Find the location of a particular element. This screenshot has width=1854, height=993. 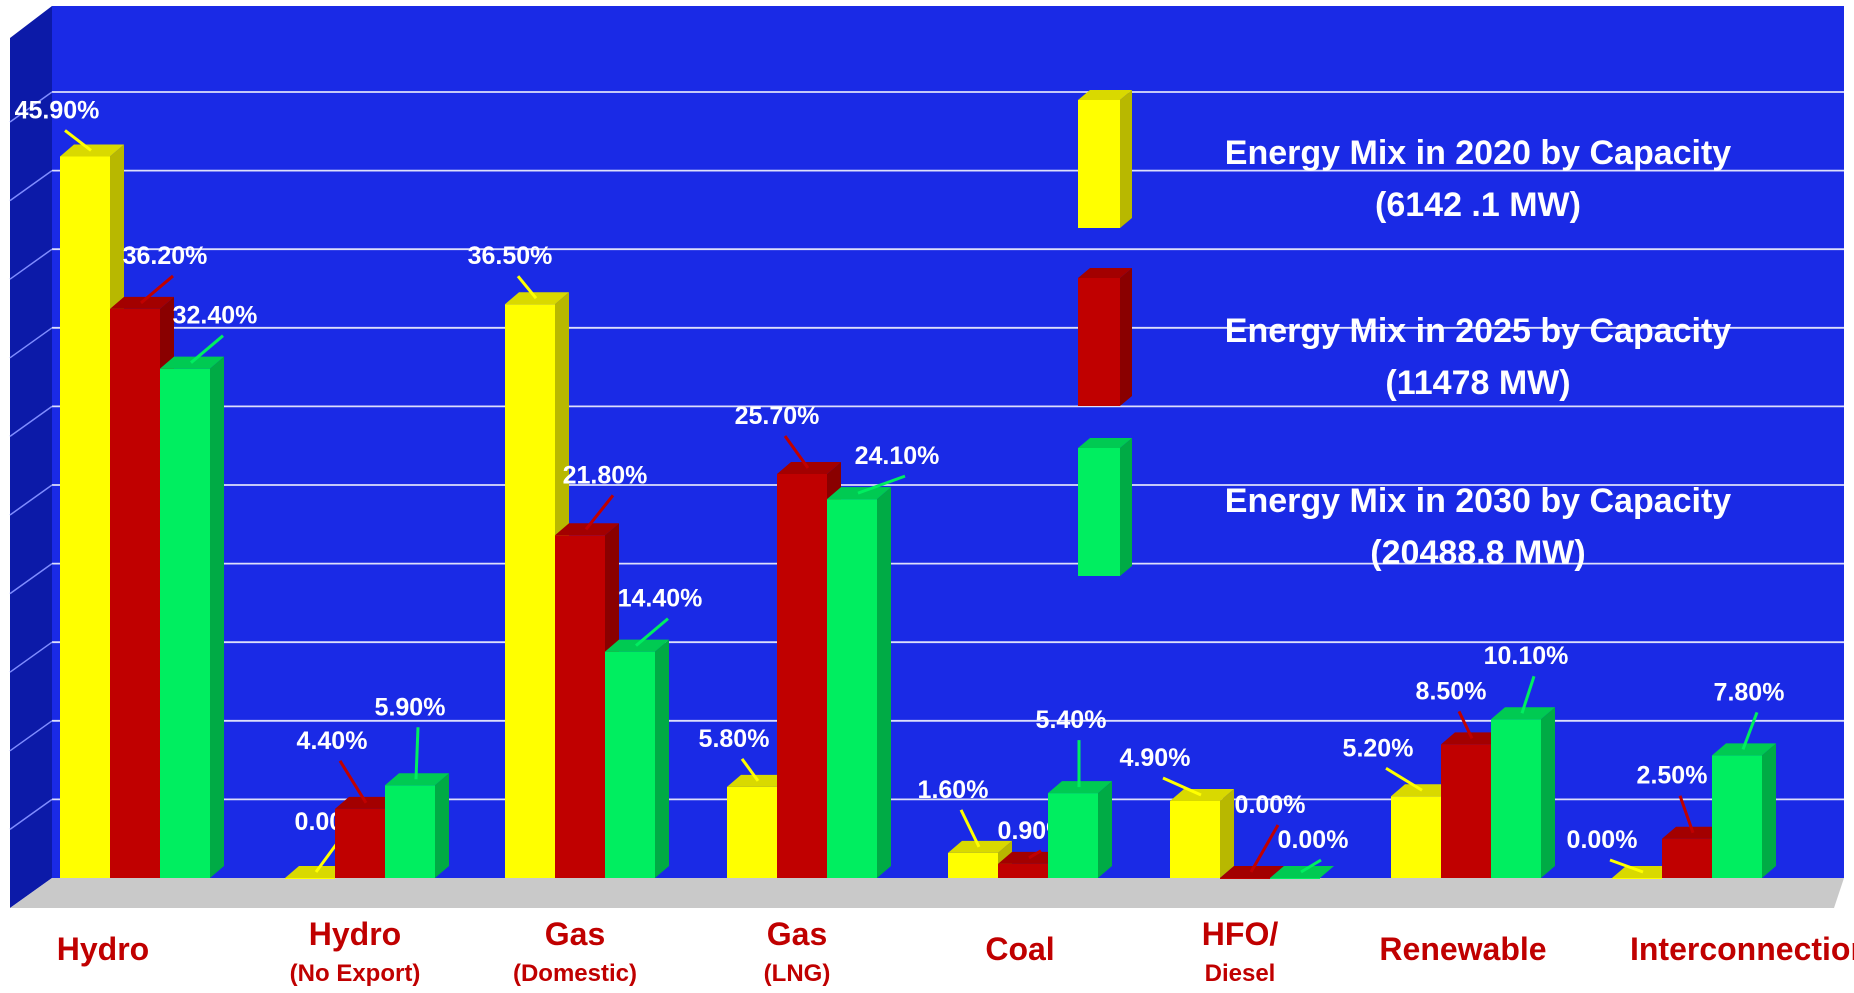

chart-floor is located at coordinates (927, 893).